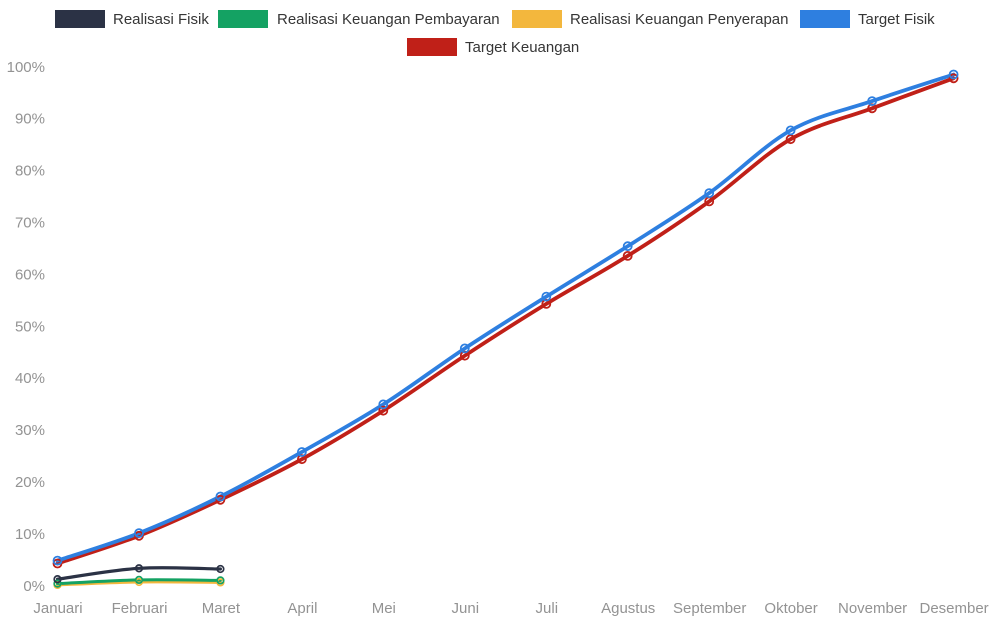 This screenshot has height=625, width=991. Describe the element at coordinates (30, 482) in the screenshot. I see `svg-text: 20%` at that location.